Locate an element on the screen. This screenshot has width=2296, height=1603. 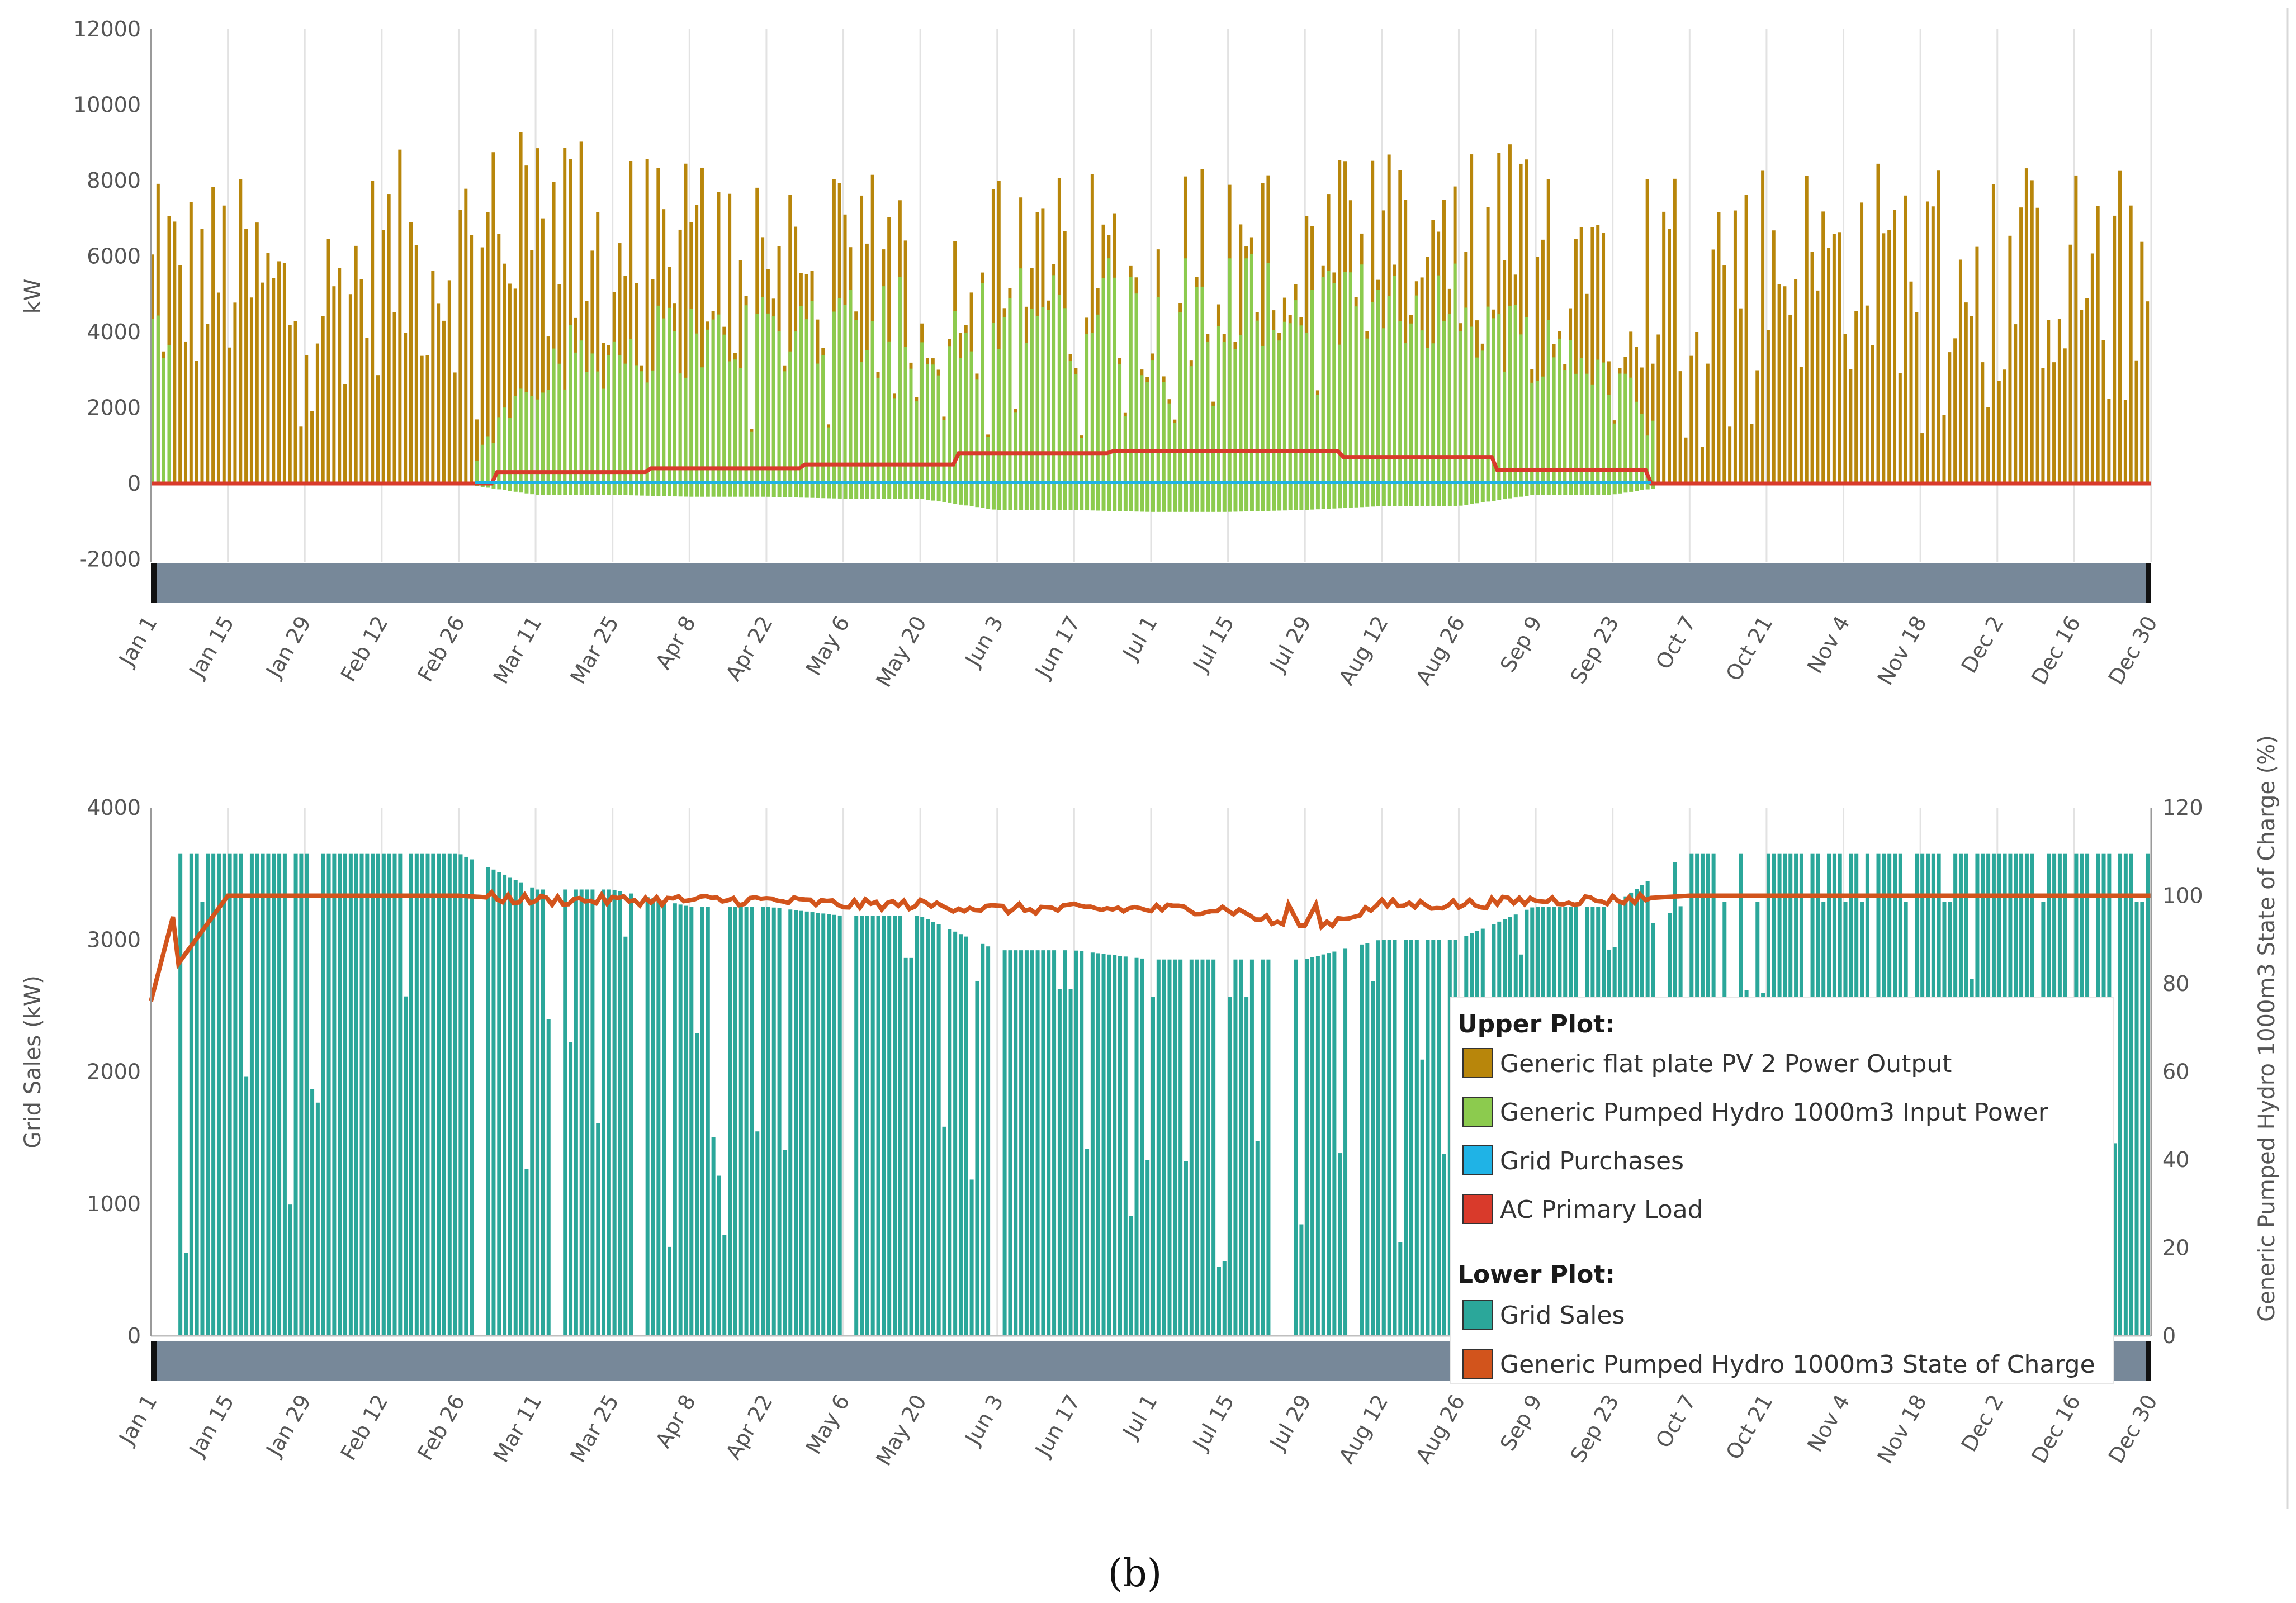
lower-y2-ticks: 0 20 40 60 80 100 120 is located at coordinates (2182, 1071).